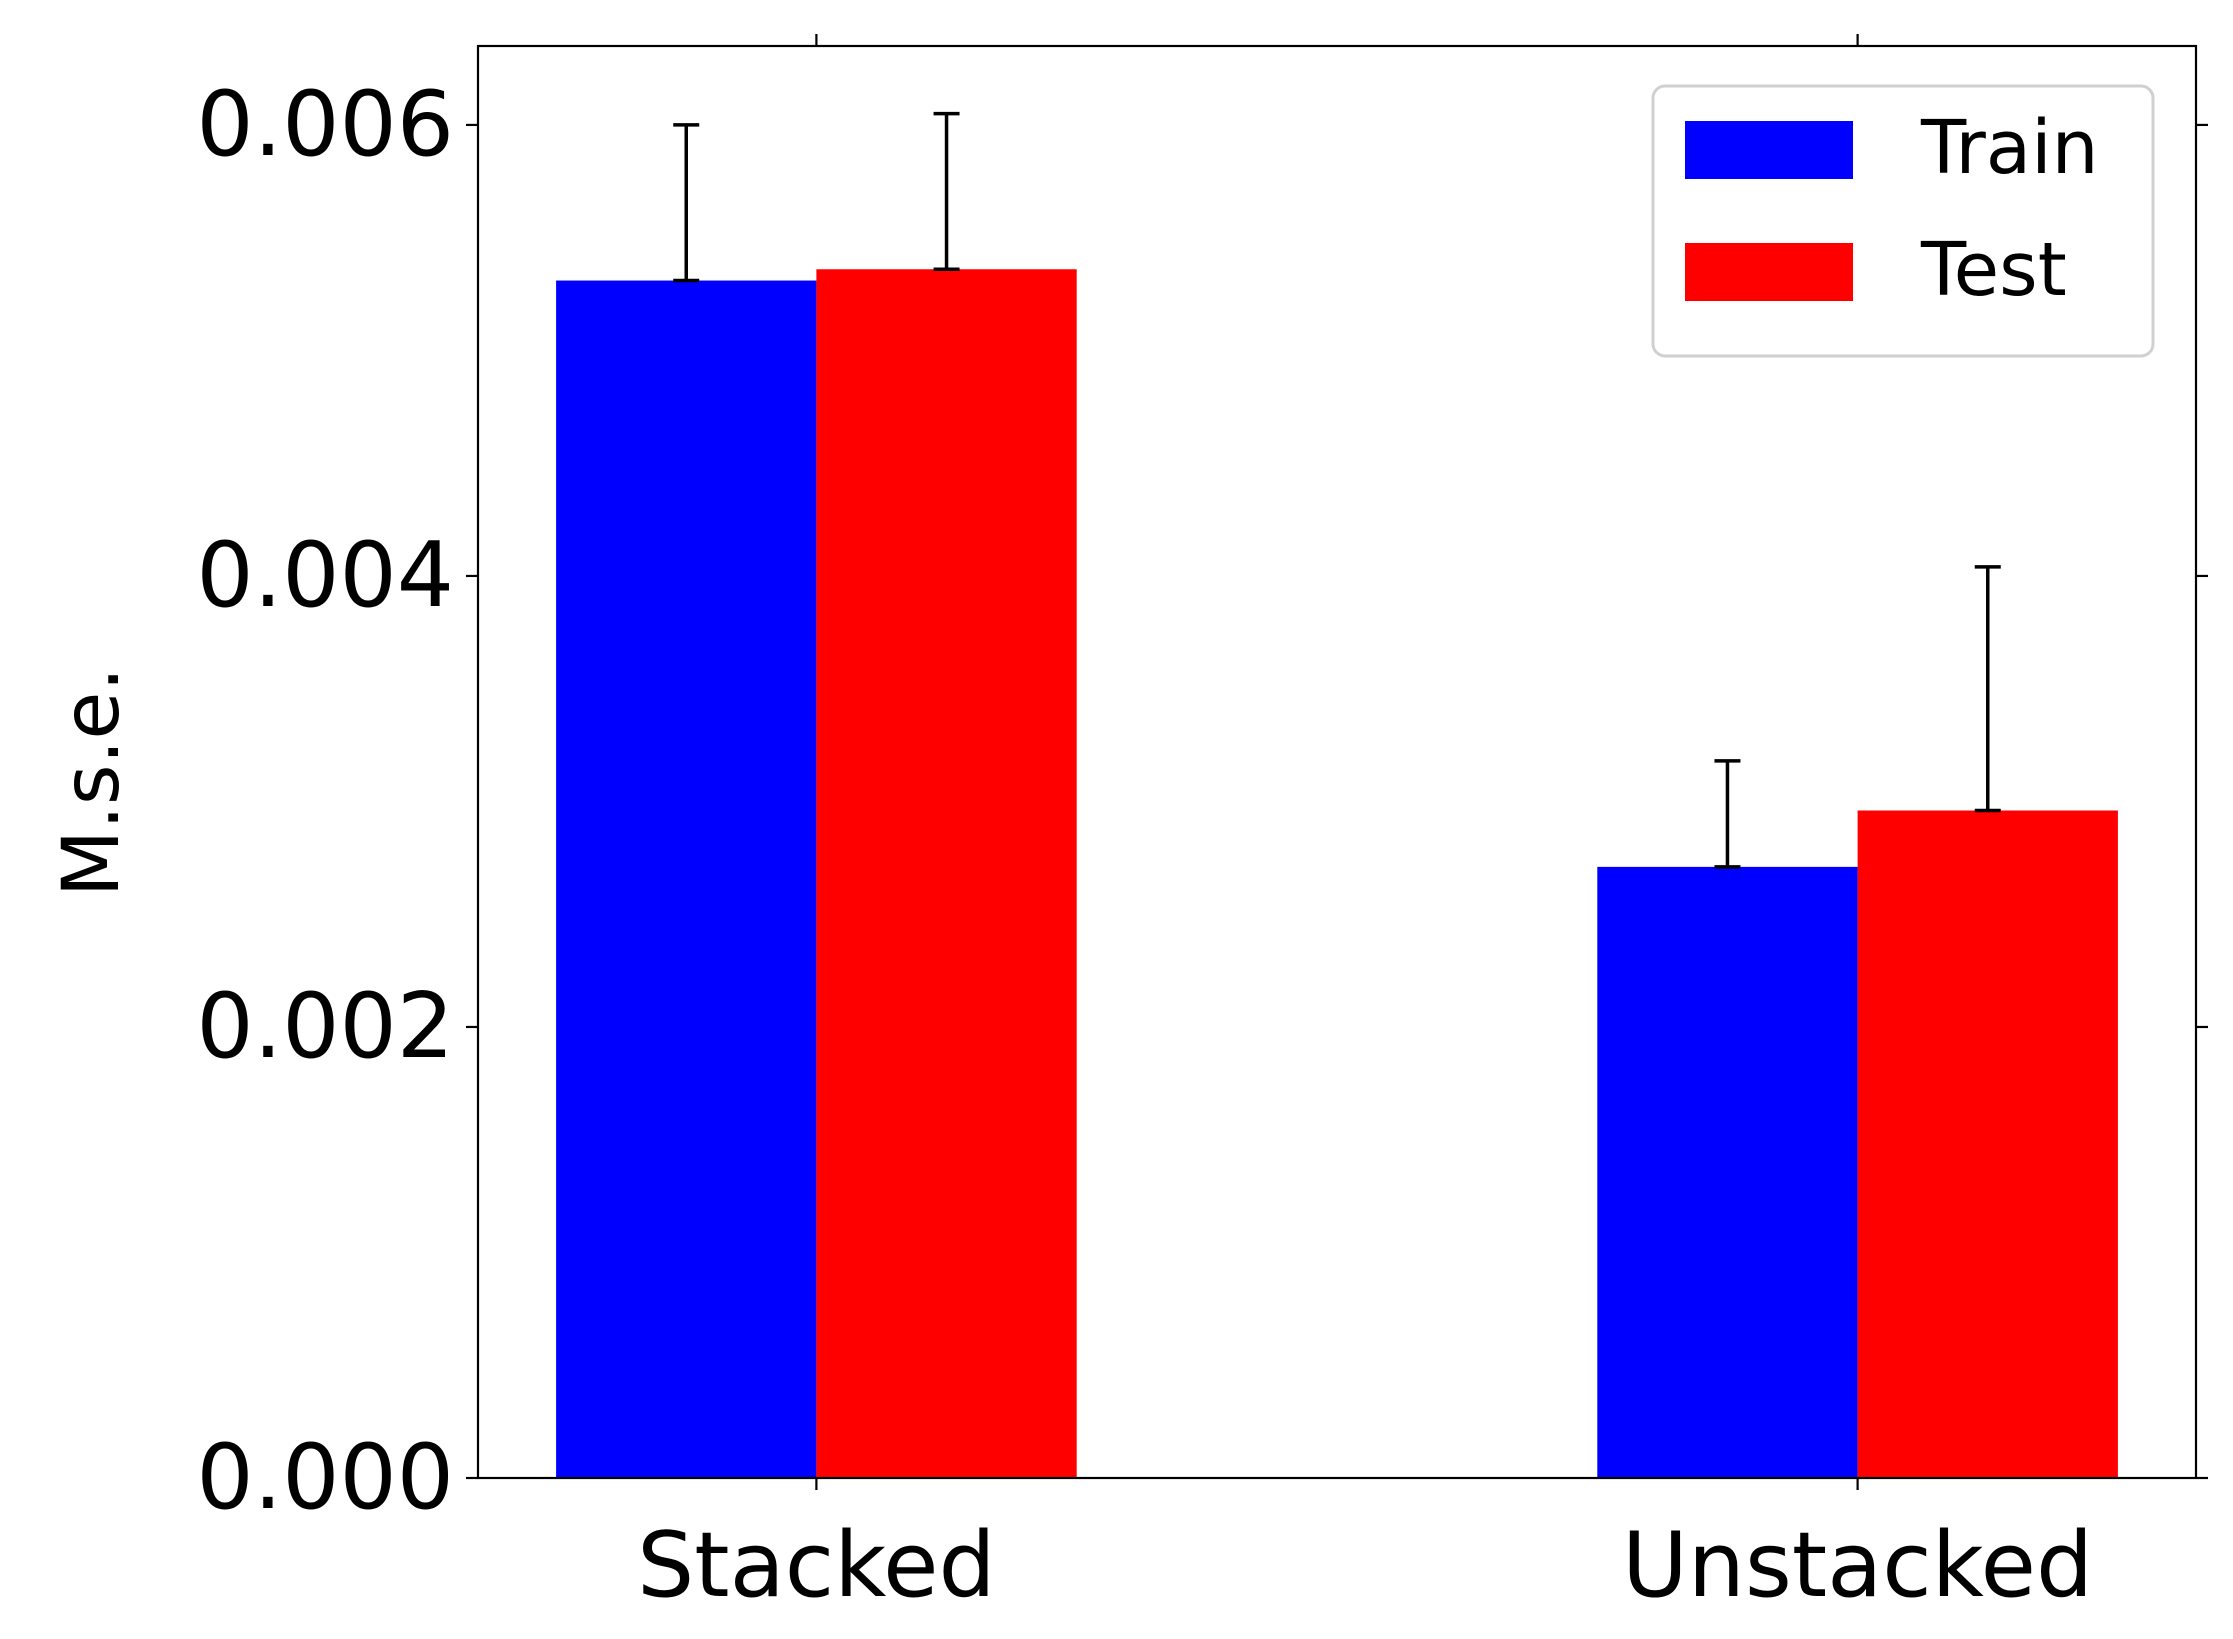 This screenshot has width=2233, height=1639. What do you see at coordinates (325, 1026) in the screenshot?
I see `y-tick-label: 0.002` at bounding box center [325, 1026].